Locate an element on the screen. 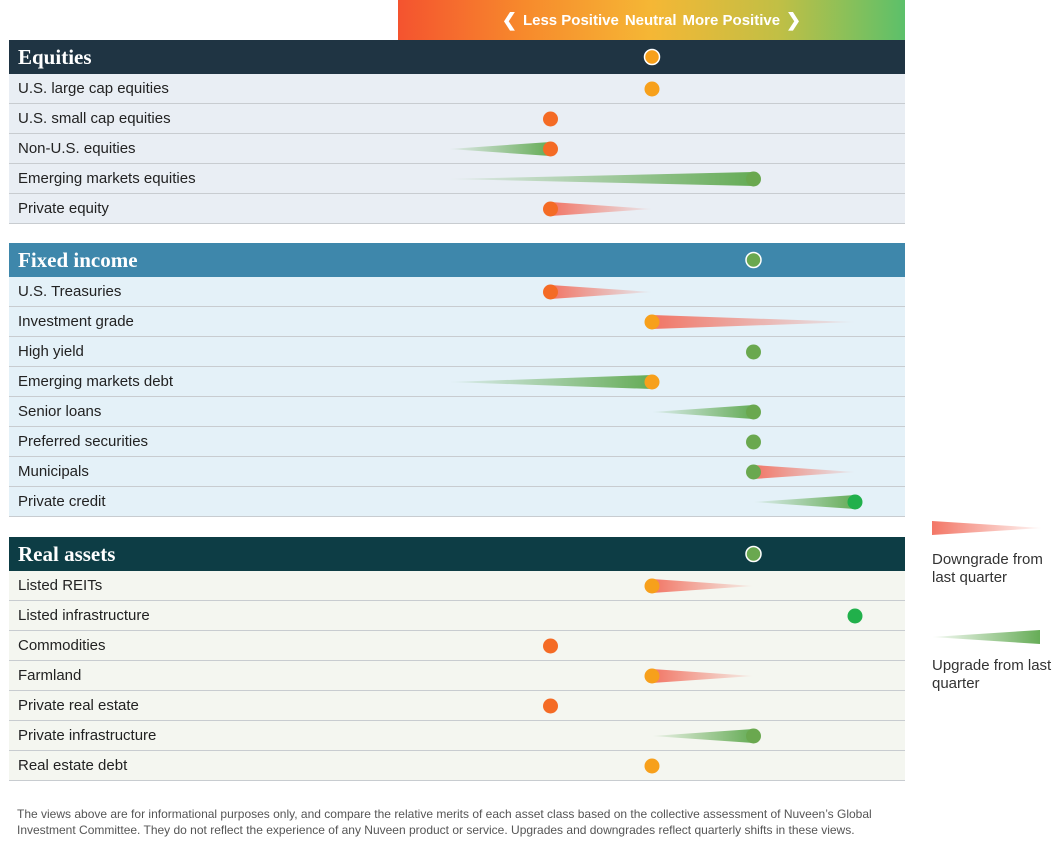 The width and height of the screenshot is (1052, 846). asset-row: High yield is located at coordinates (457, 352).